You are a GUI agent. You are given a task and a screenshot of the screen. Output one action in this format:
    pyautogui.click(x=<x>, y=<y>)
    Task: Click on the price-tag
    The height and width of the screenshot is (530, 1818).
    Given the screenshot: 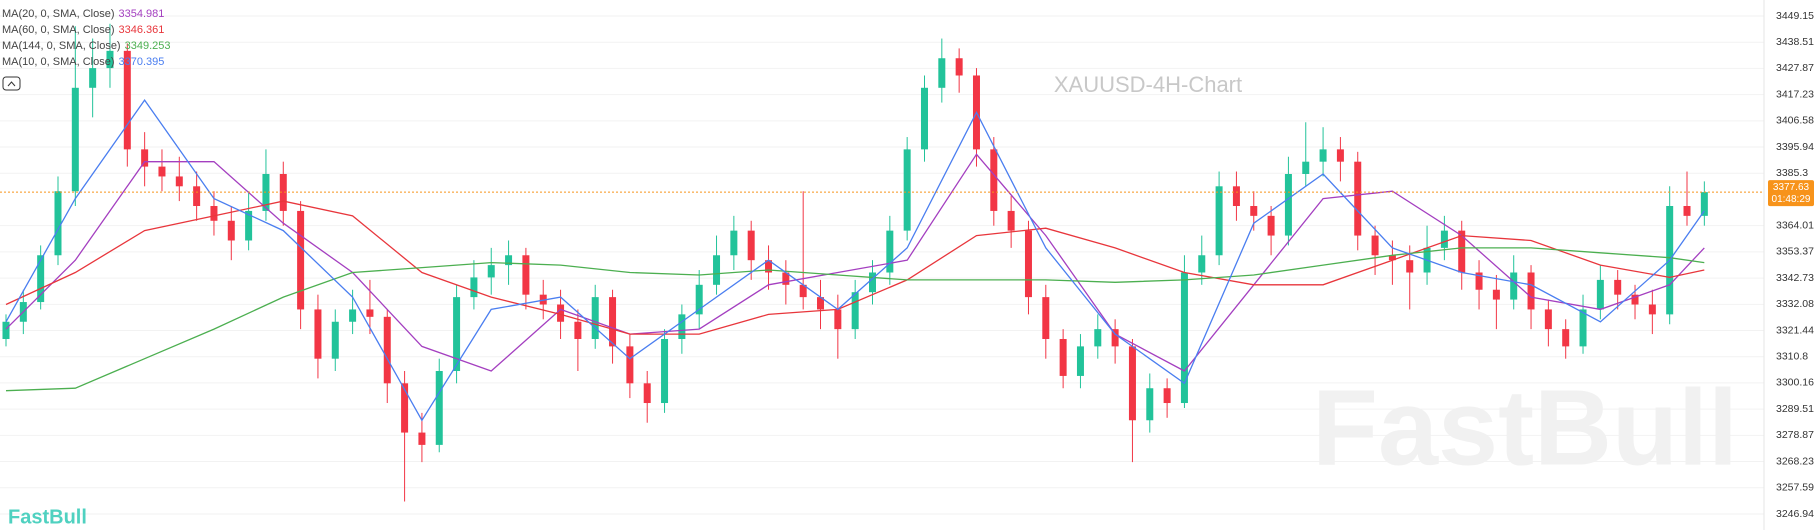 What is the action you would take?
    pyautogui.click(x=1791, y=193)
    